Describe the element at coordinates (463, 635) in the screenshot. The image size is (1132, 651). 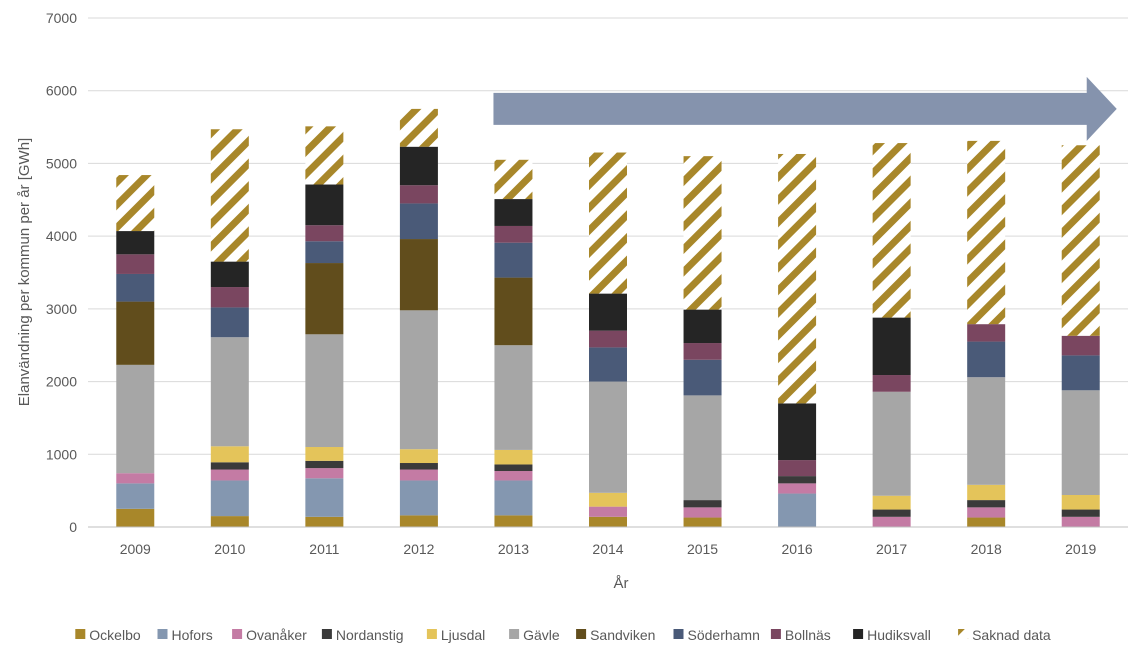
I see `legend-label: Ljusdal` at that location.